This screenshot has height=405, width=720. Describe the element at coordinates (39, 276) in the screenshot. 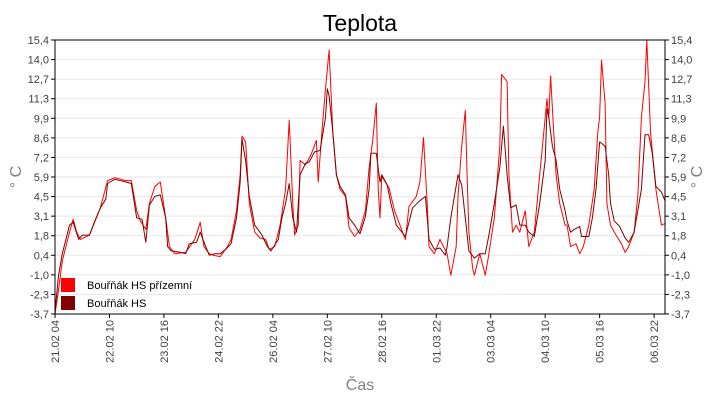

I see `y-tick-label: -1,0` at that location.